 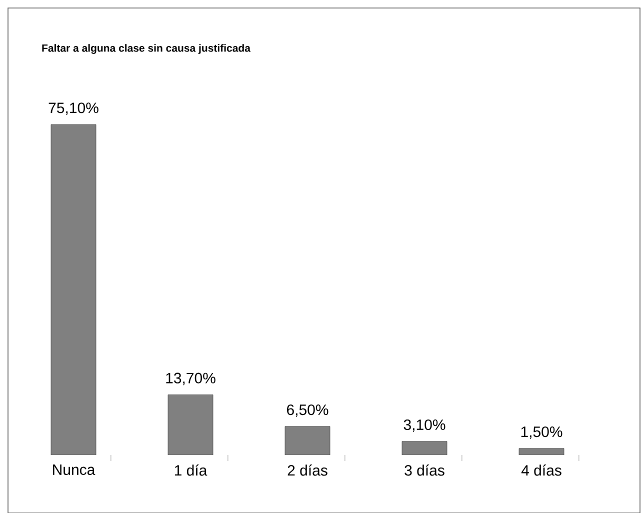 I want to click on x-tick-label: 1 día, so click(x=191, y=470).